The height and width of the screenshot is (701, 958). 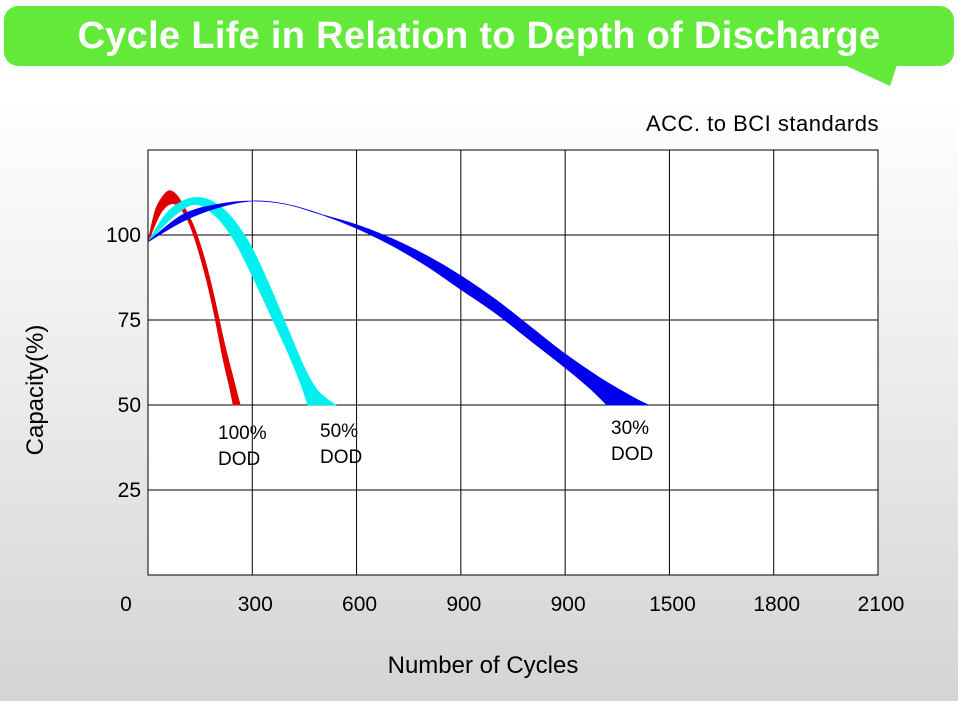 I want to click on x-tick-label: 1500, so click(x=672, y=604).